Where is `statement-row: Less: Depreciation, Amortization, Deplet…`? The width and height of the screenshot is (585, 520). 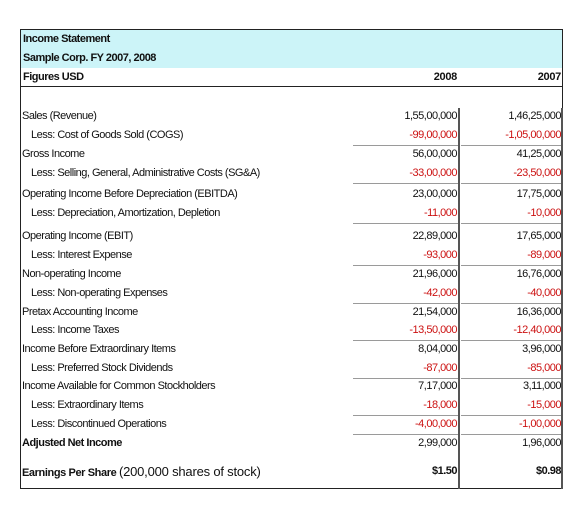
statement-row: Less: Depreciation, Amortization, Deplet… is located at coordinates (291, 213).